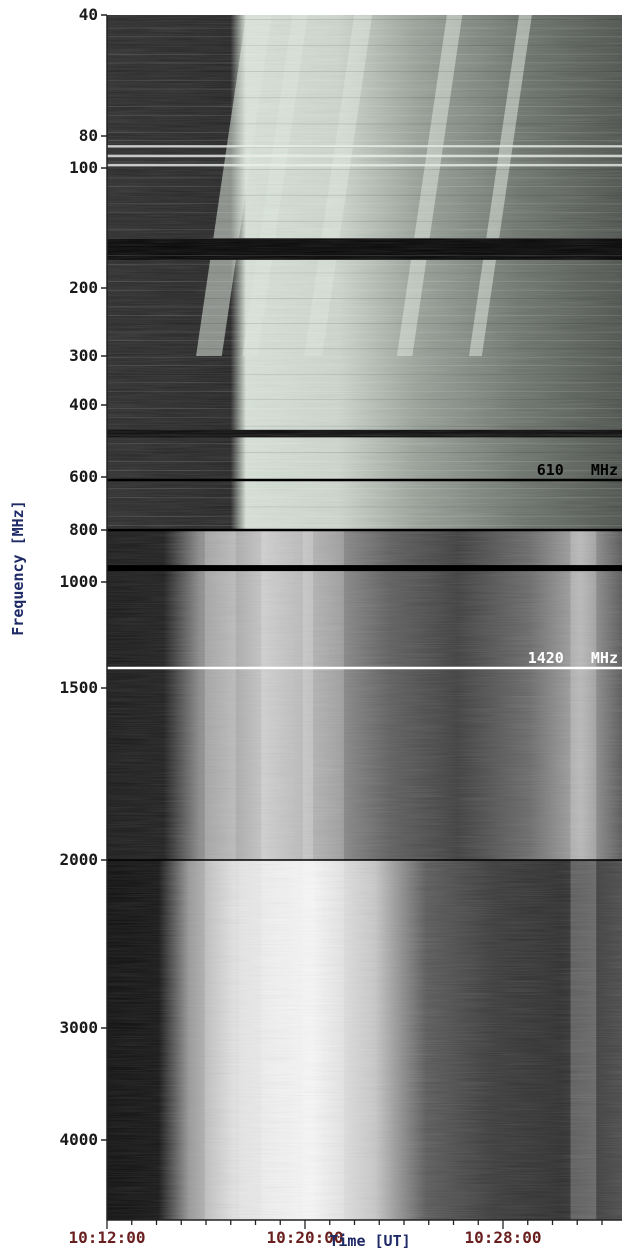 This screenshot has height=1251, width=622. Describe the element at coordinates (83, 404) in the screenshot. I see `y-tick-label: 400` at that location.